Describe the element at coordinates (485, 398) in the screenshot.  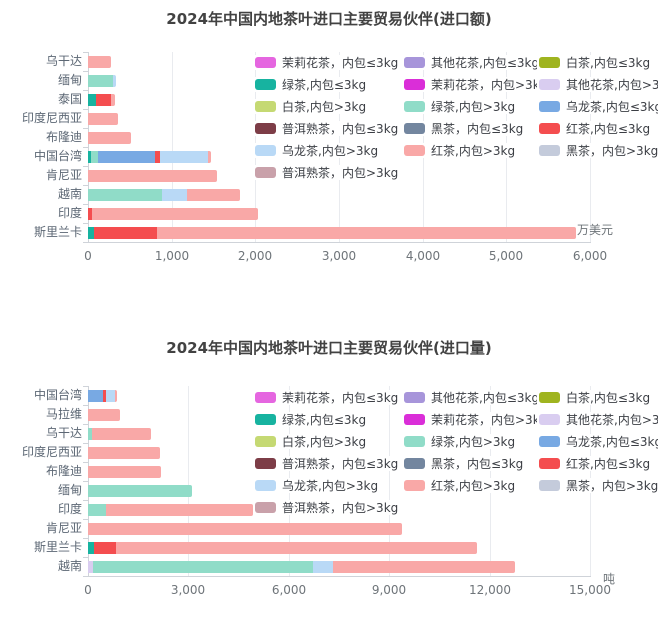
I see `legend-label: 其他花茶,内包≤3kg` at that location.